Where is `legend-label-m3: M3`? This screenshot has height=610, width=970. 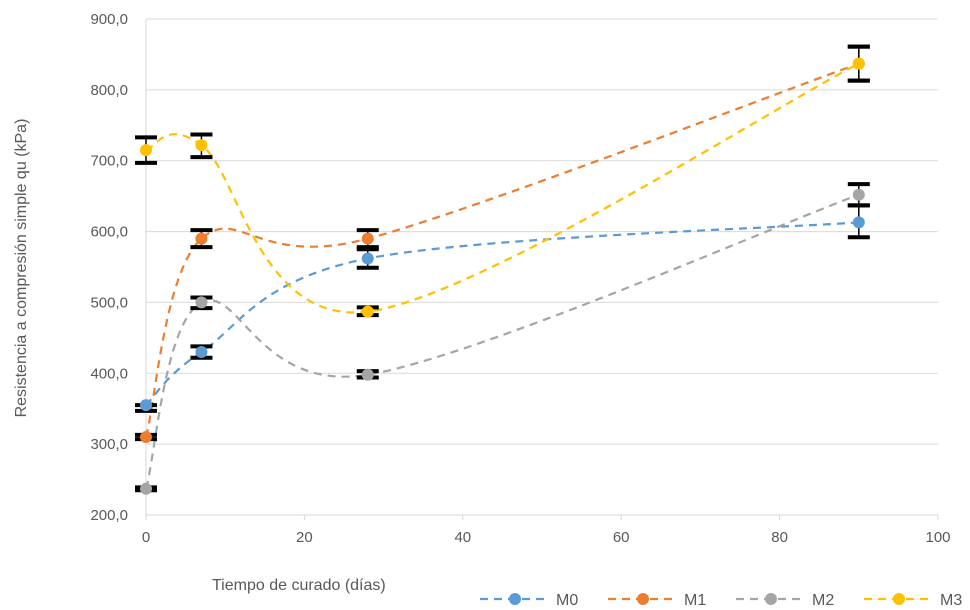 legend-label-m3: M3 is located at coordinates (951, 600).